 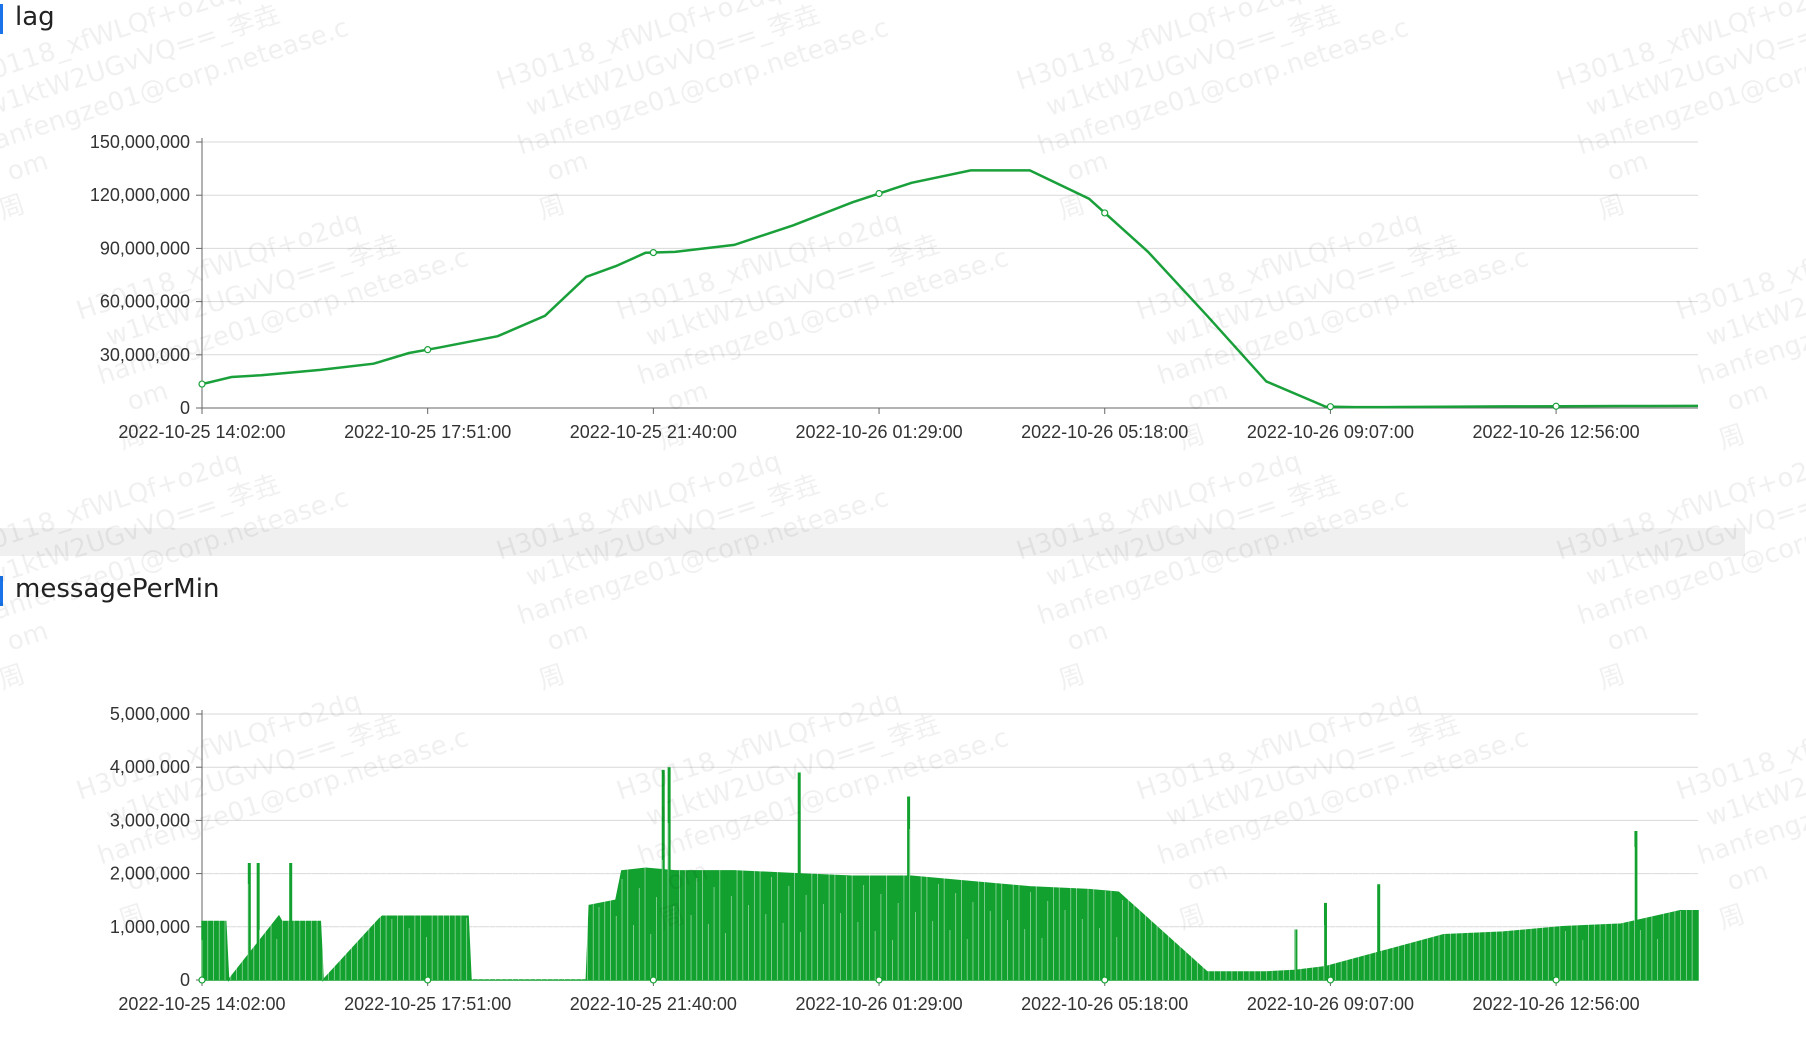 I want to click on y-tick-label: 60,000,000, so click(x=145, y=302).